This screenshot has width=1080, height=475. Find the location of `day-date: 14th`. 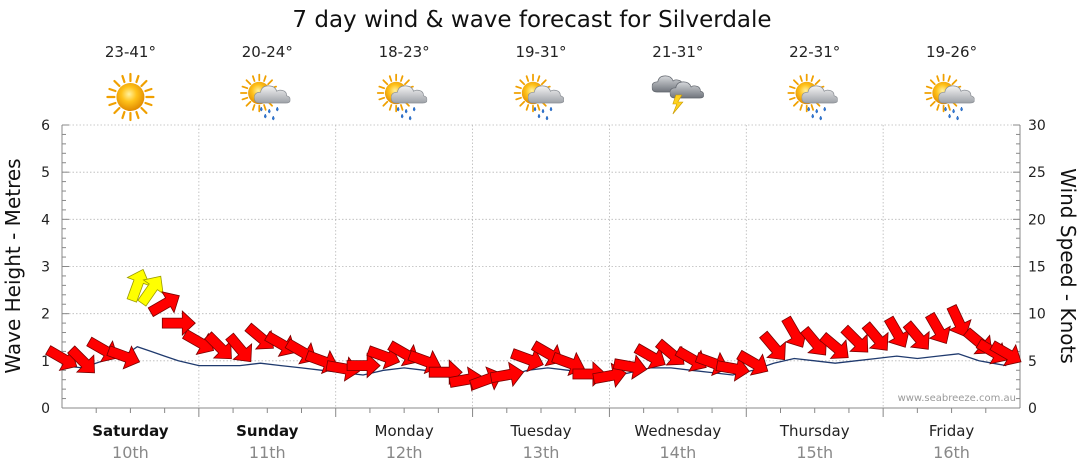

day-date: 14th is located at coordinates (677, 452).